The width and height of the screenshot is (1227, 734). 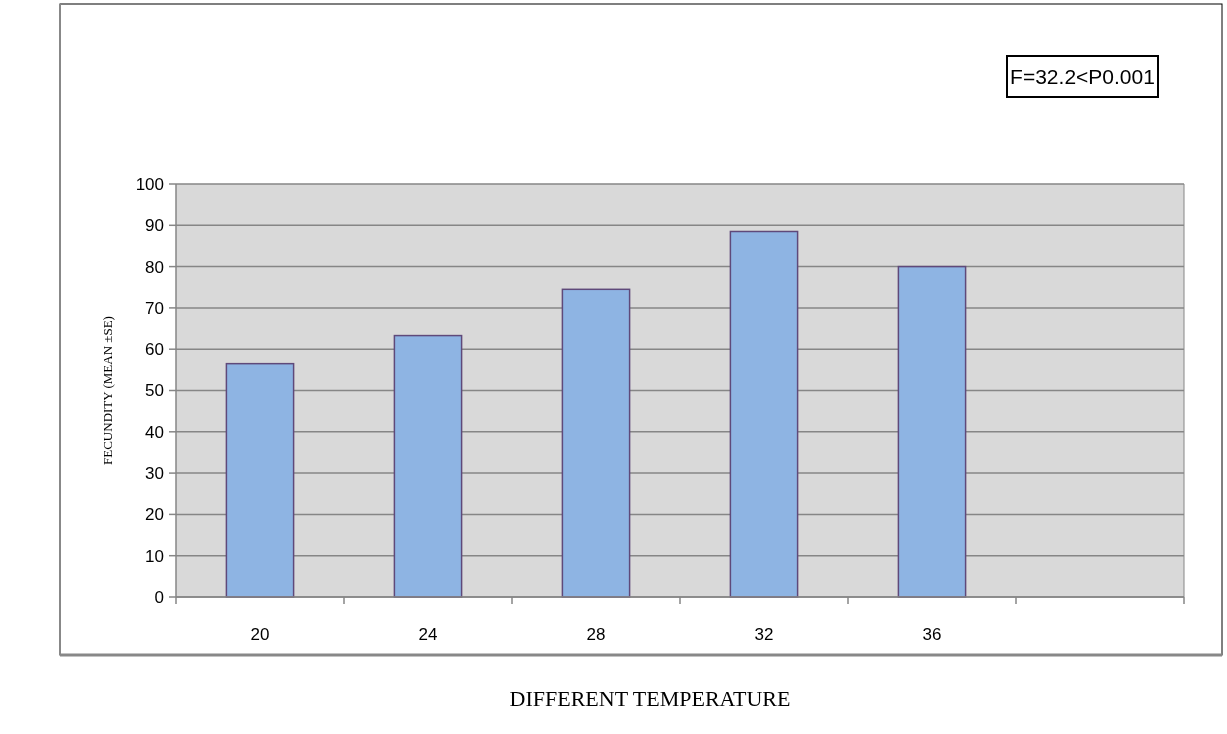 What do you see at coordinates (159, 597) in the screenshot?
I see `y-tick-label: 0` at bounding box center [159, 597].